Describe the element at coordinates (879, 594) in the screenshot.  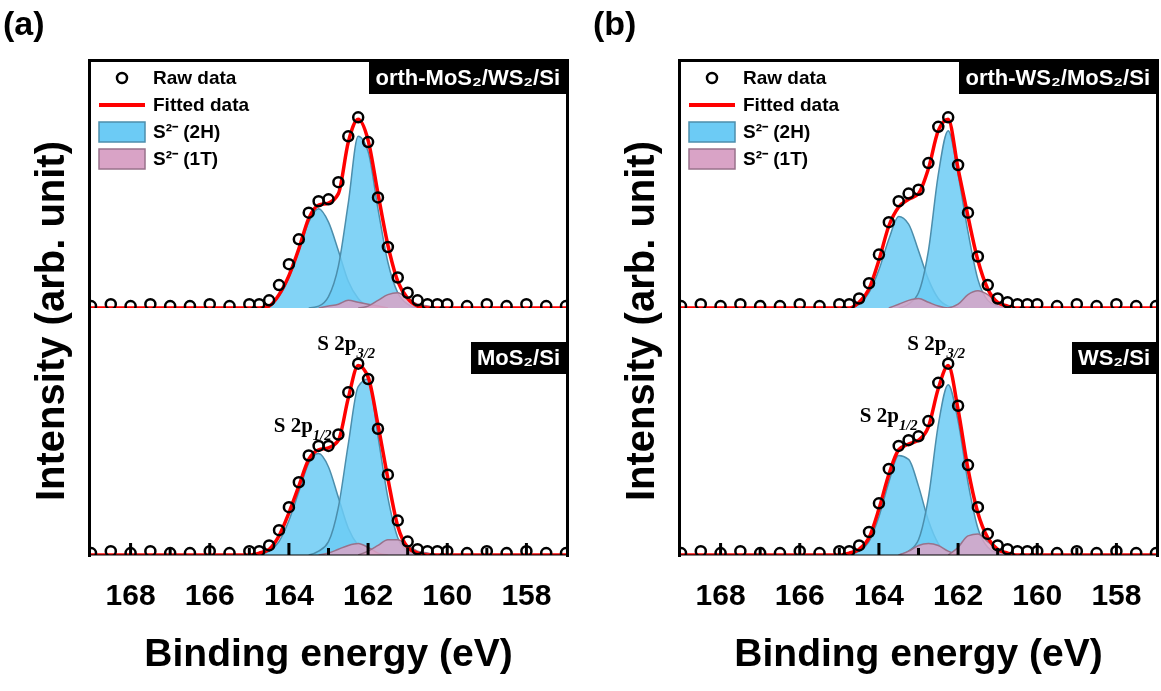
I see `x-tick-label: 164` at that location.